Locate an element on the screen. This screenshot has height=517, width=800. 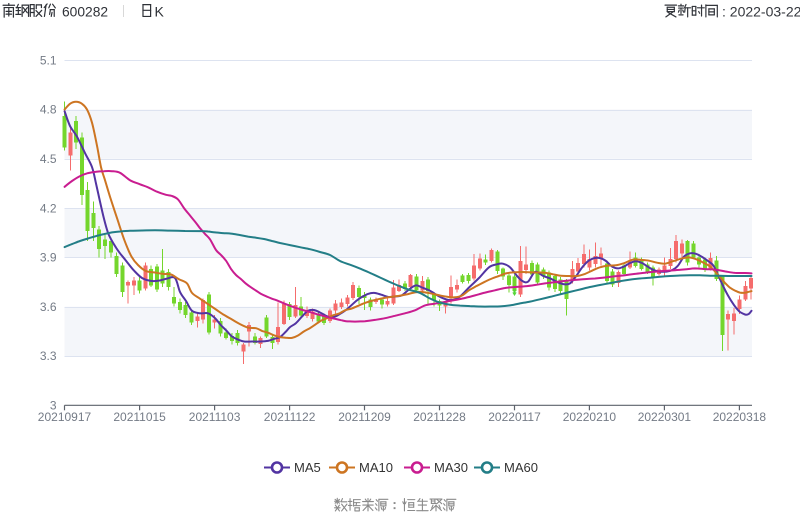
svg-text: MA60 is located at coordinates (521, 467).